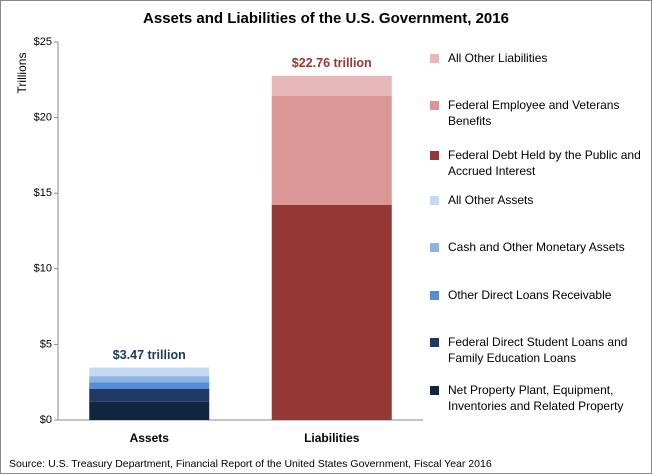 Image resolution: width=652 pixels, height=474 pixels. I want to click on y-tick-label: $0, so click(46, 420).